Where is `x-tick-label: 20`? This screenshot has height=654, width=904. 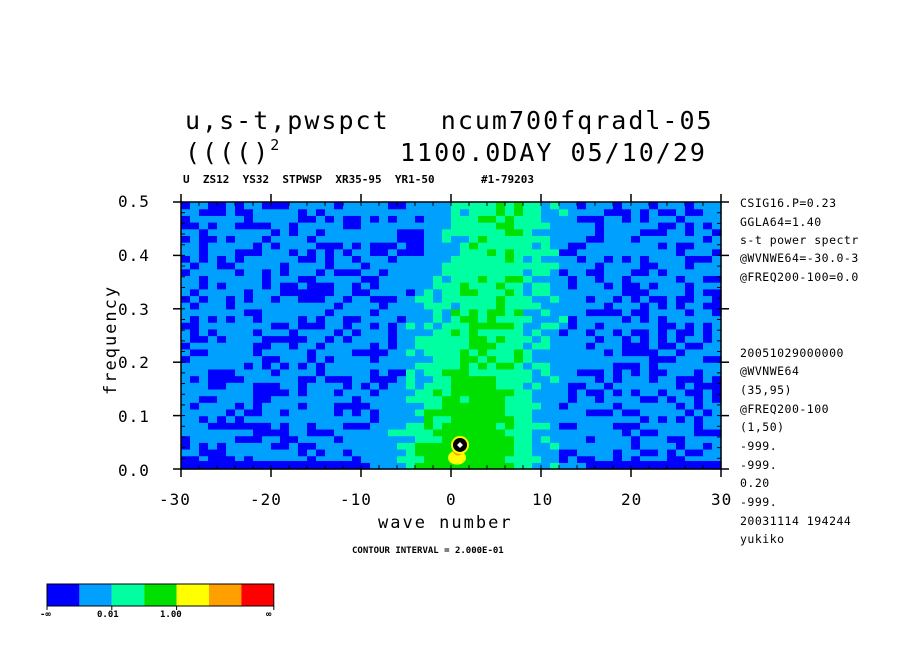 x-tick-label: 20 is located at coordinates (632, 499).